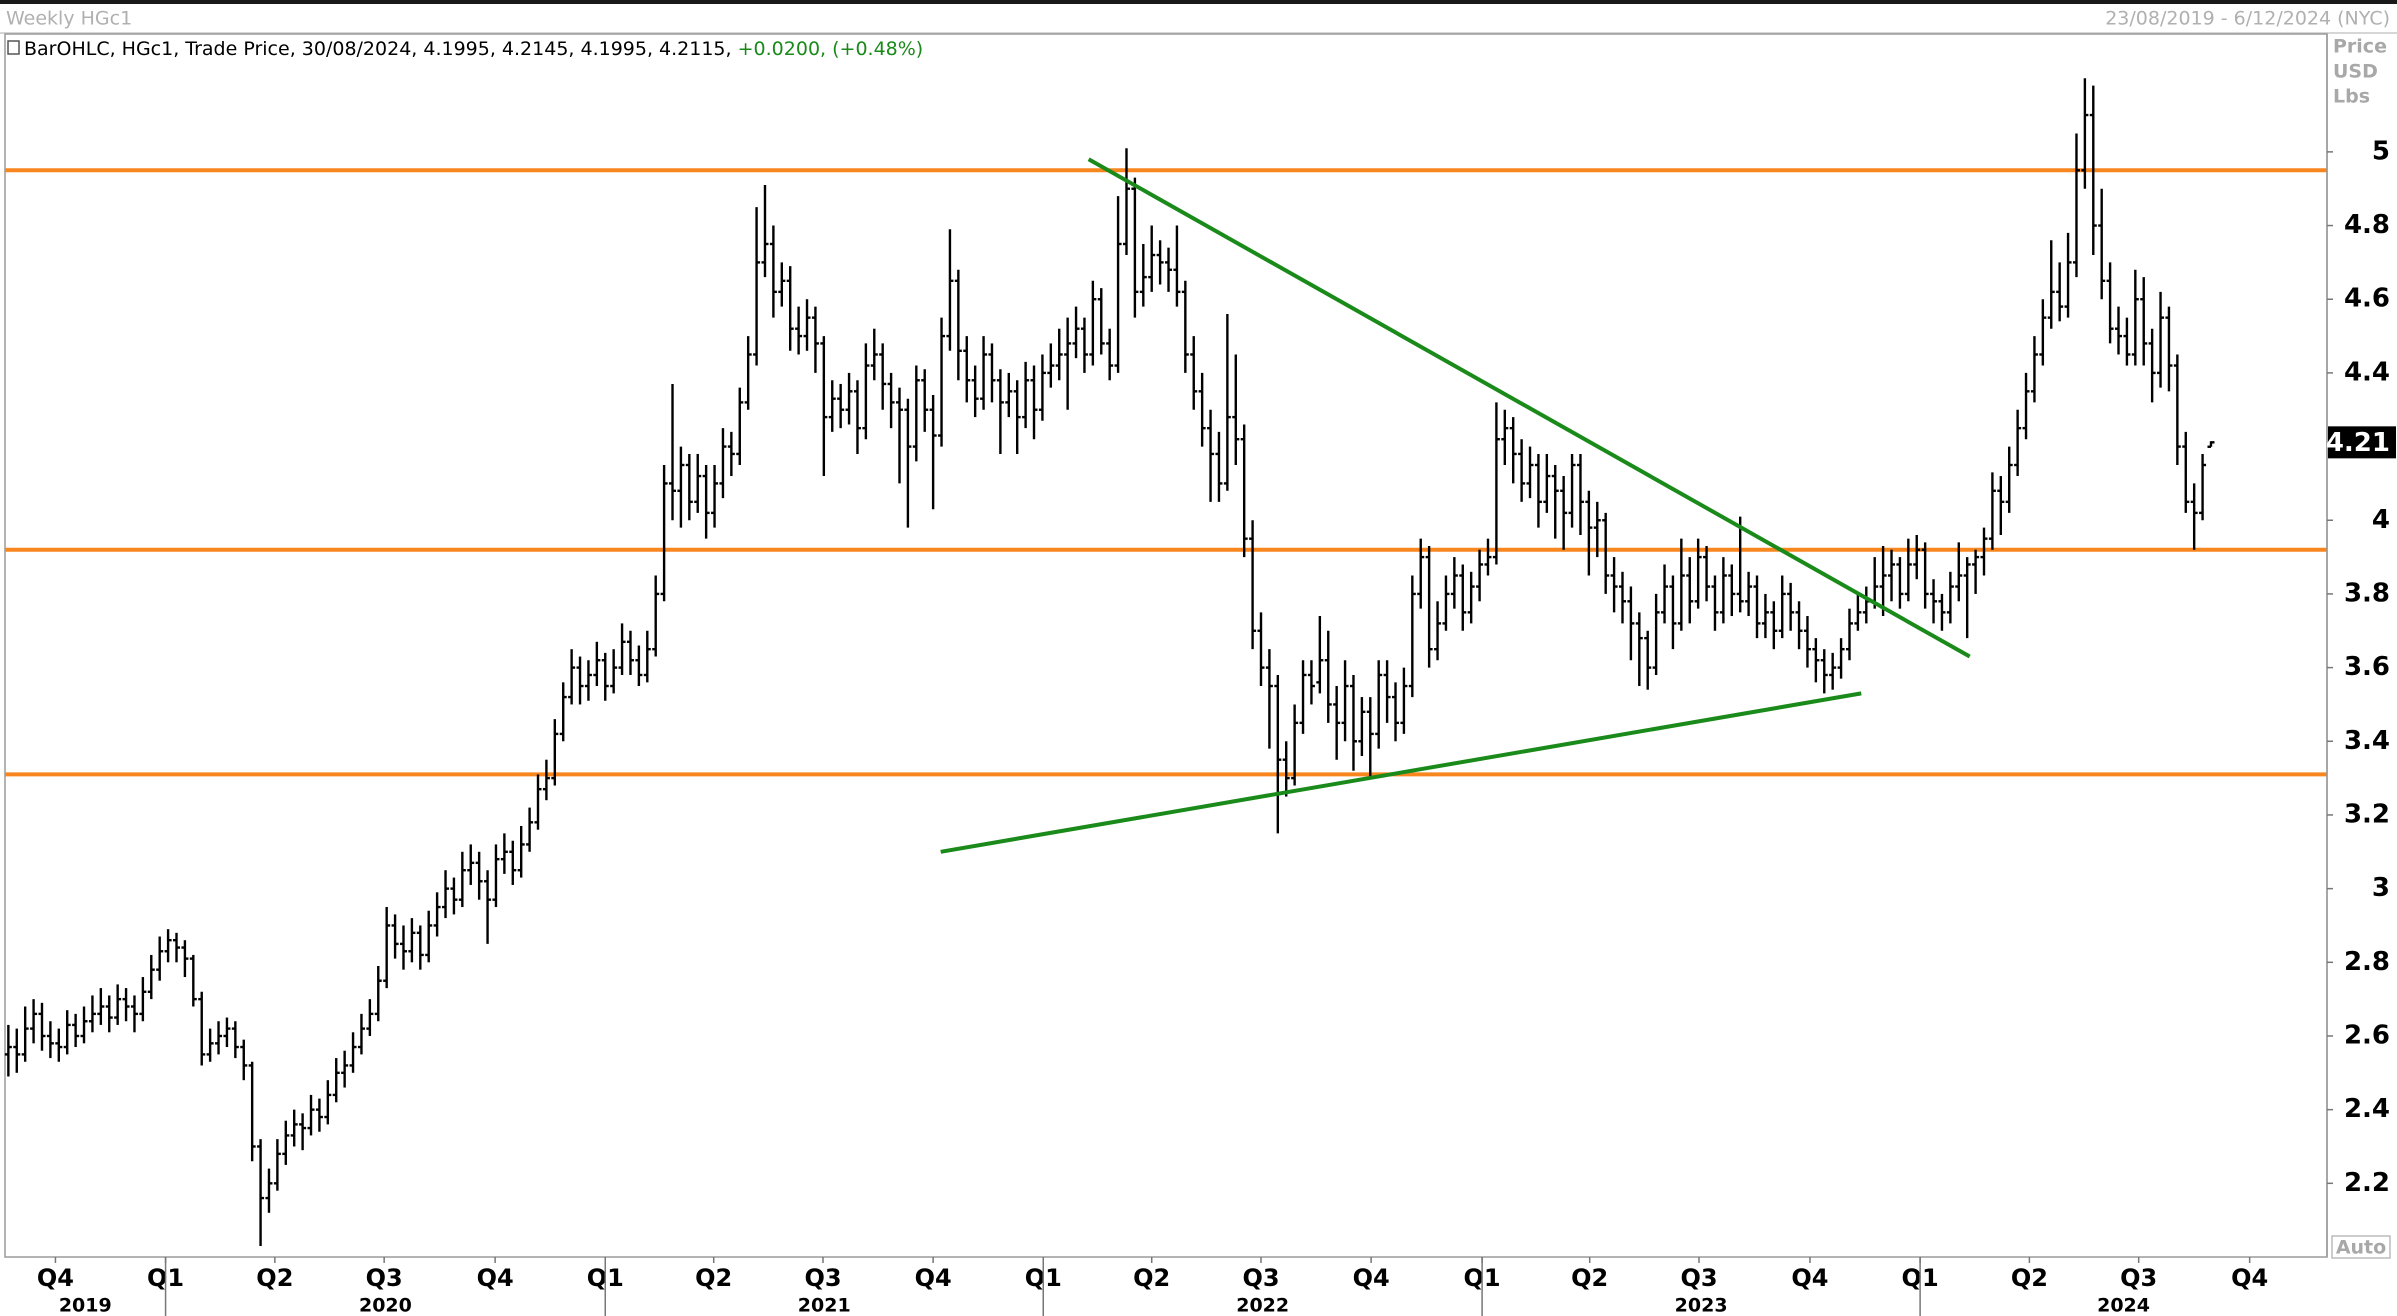 The height and width of the screenshot is (1316, 2397). I want to click on x-tick-label: Q2, so click(274, 1278).